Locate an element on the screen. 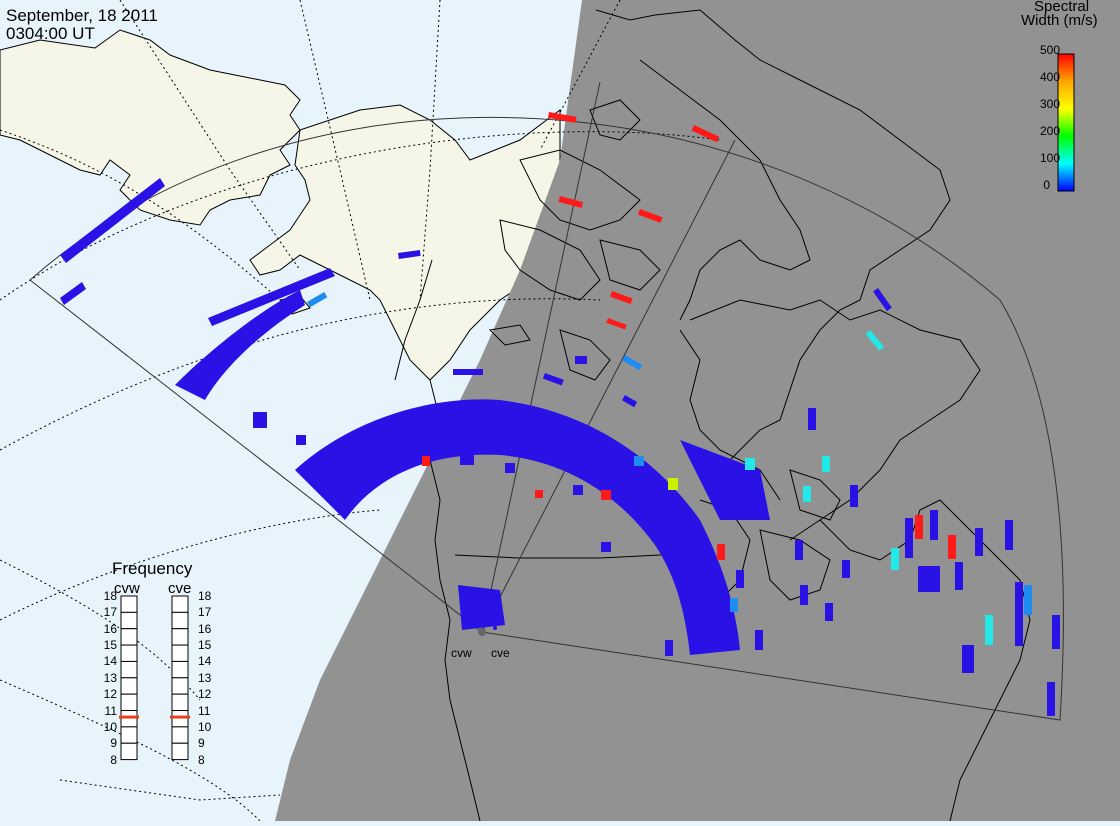 The width and height of the screenshot is (1120, 826). frequency-tick-left: 10 is located at coordinates (110, 726).